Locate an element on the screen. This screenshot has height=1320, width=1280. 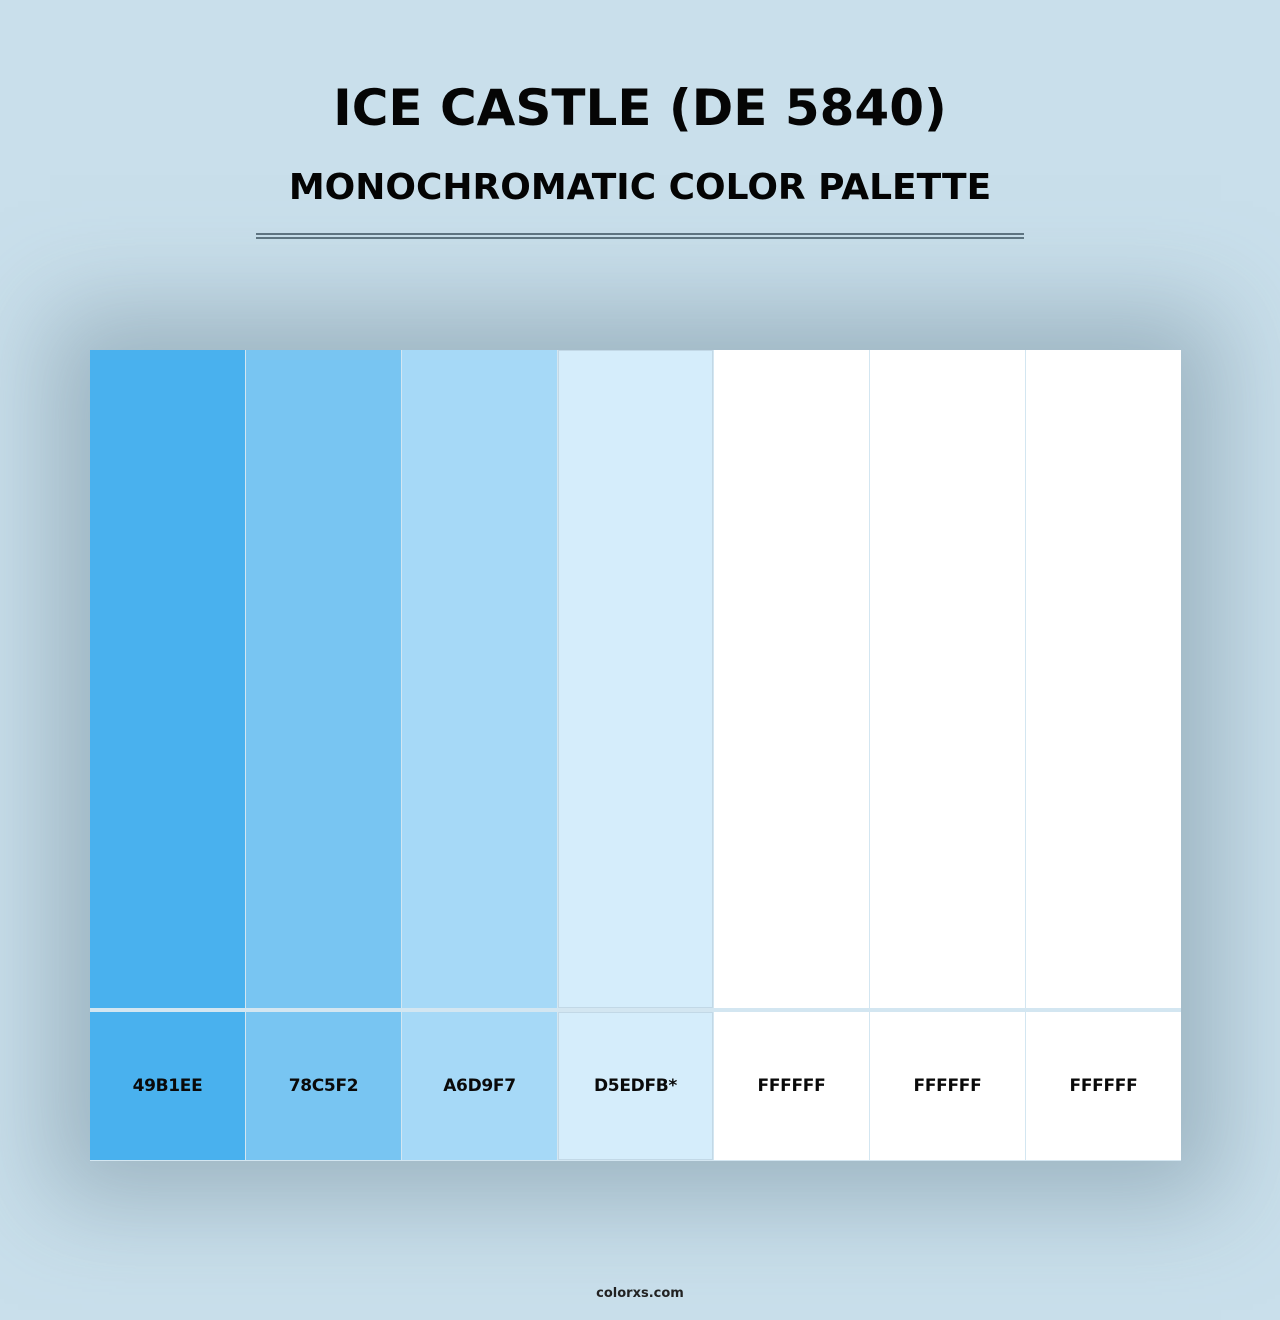
color-label-box: D5EDFB* is located at coordinates (635, 1086).